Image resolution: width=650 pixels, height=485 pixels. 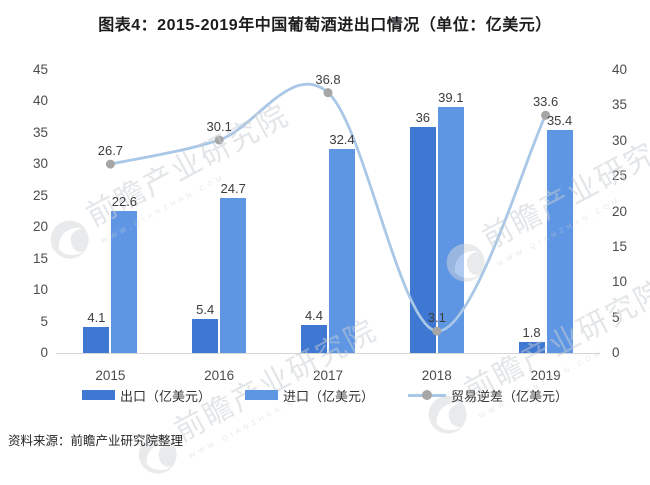 I want to click on export-bar-2016, so click(x=205, y=336).